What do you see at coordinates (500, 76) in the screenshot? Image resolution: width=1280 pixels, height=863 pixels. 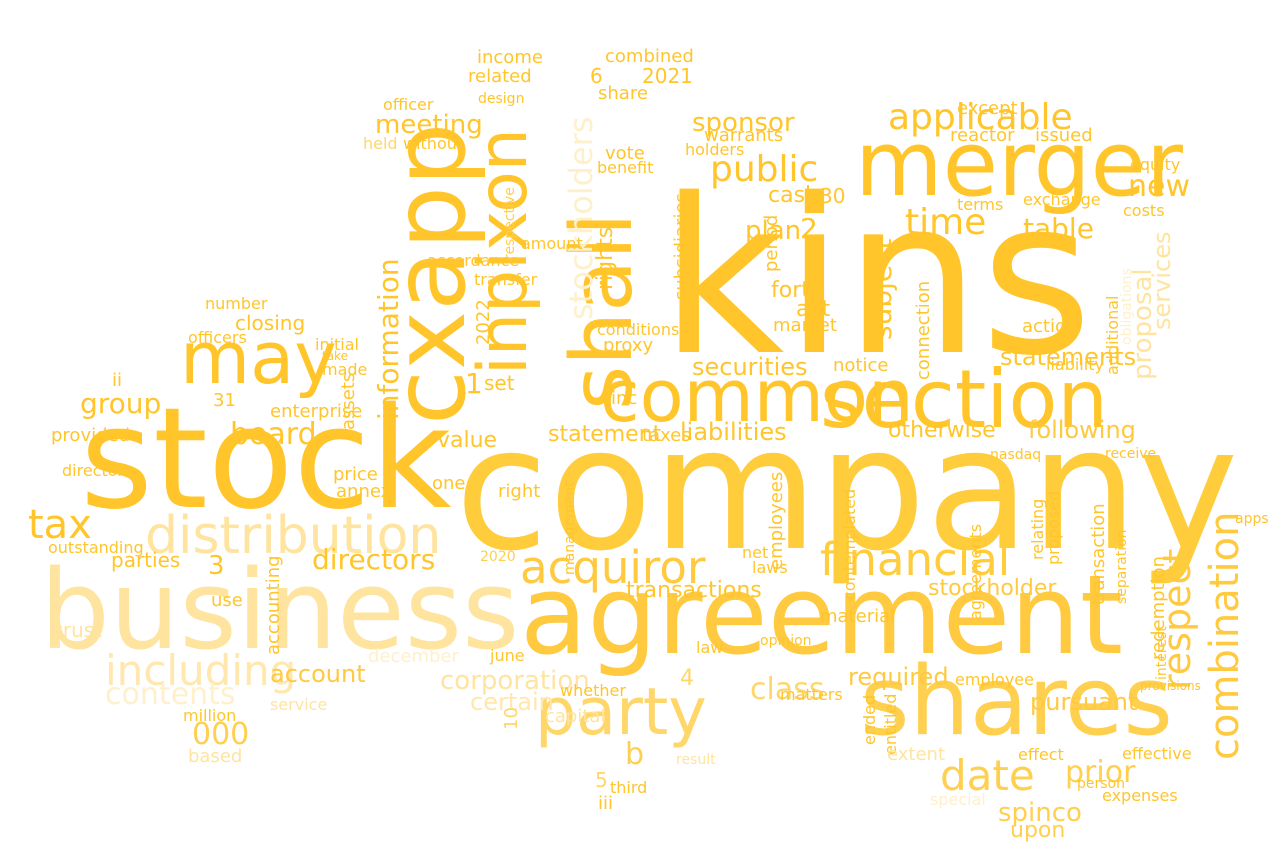 I see `cloud-word: related` at bounding box center [500, 76].